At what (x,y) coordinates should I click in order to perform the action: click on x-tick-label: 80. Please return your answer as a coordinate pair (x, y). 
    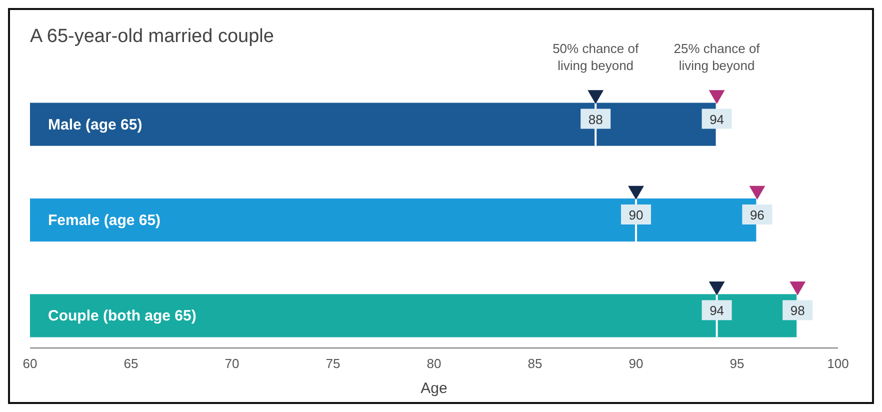
    Looking at the image, I should click on (434, 363).